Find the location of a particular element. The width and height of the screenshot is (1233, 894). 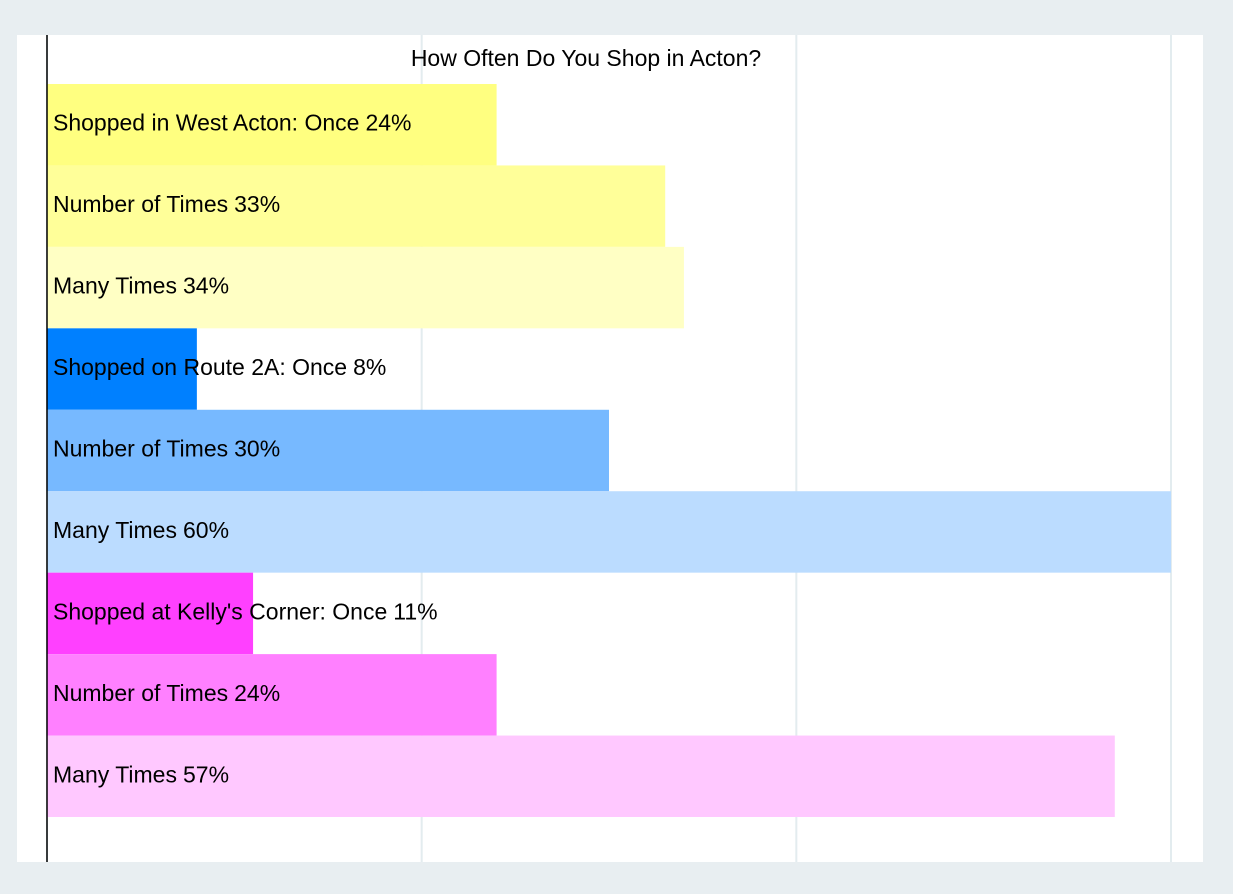

bar-label: Number of Times 24% is located at coordinates (166, 693).